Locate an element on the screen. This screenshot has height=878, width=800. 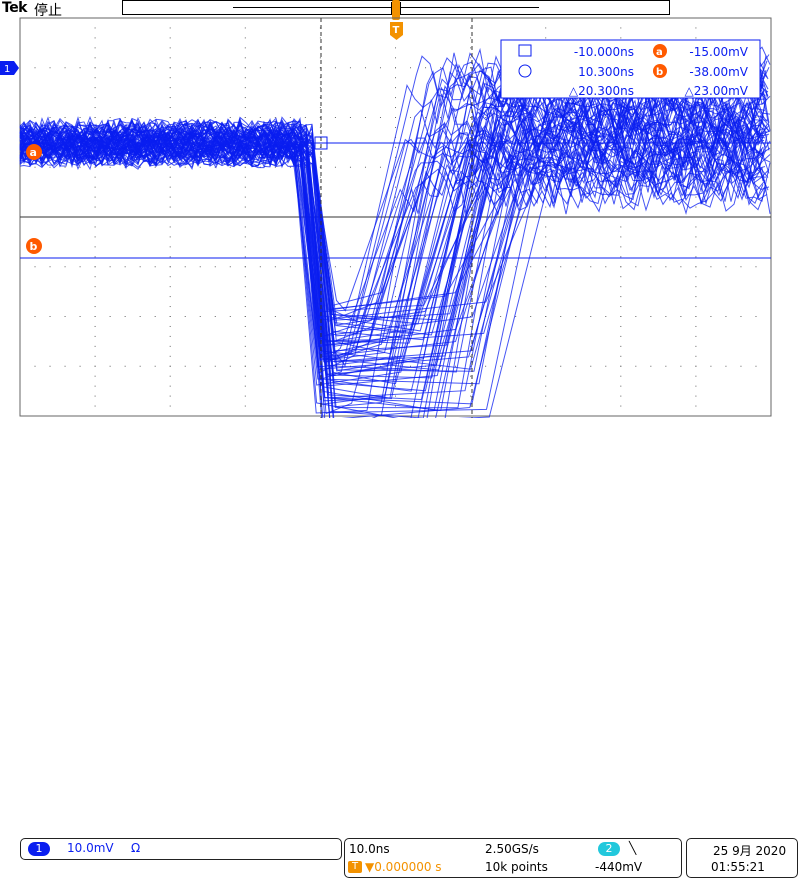
ch1-ground-marker: 1 is located at coordinates (9, 68).